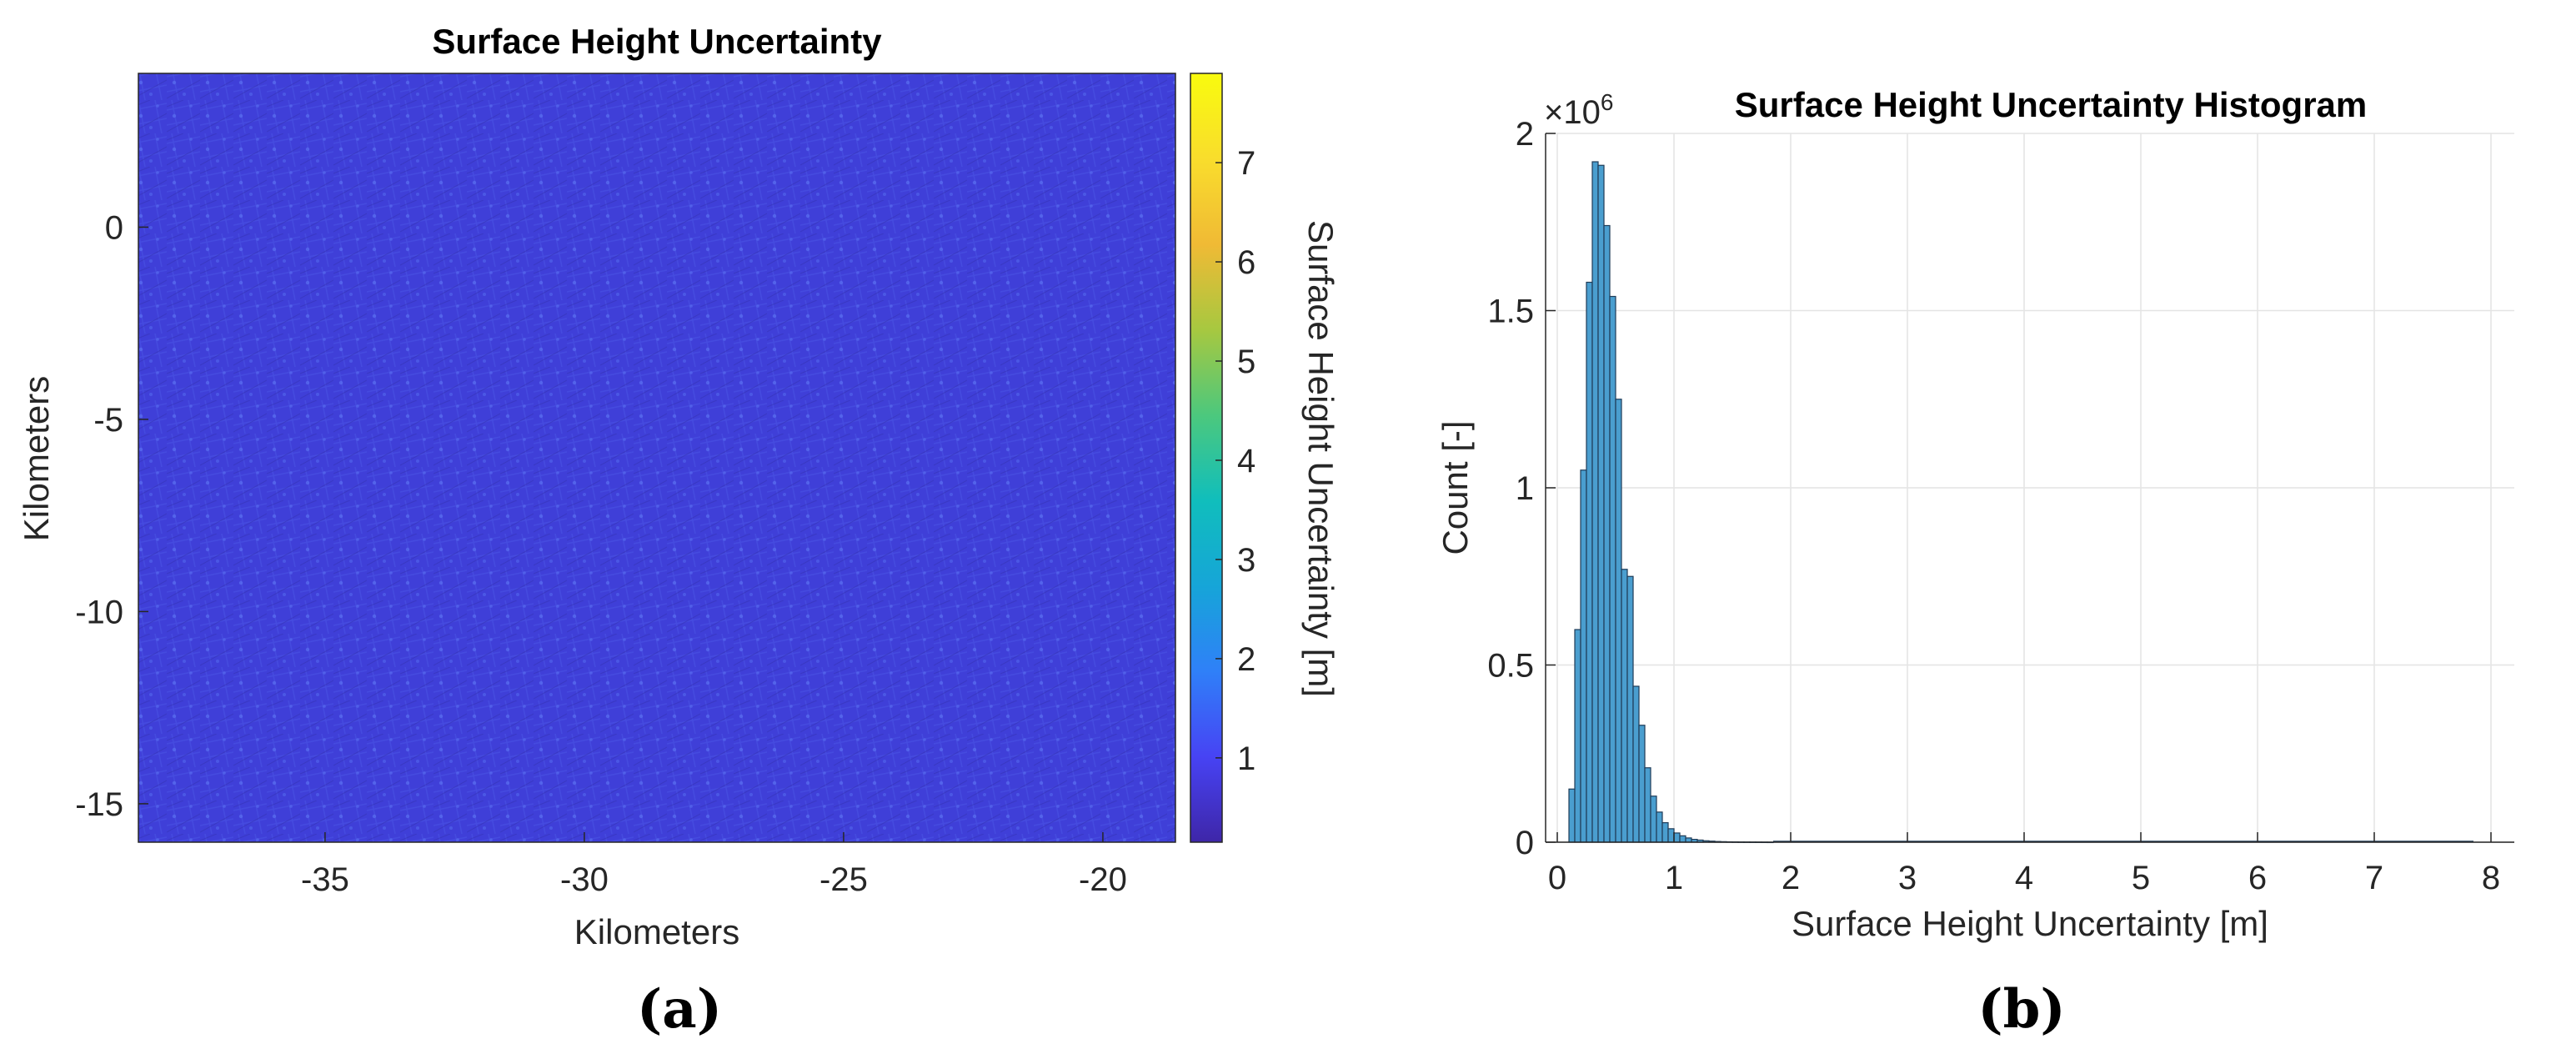 Image resolution: width=2576 pixels, height=1064 pixels. I want to click on colorbar, so click(1206, 458).